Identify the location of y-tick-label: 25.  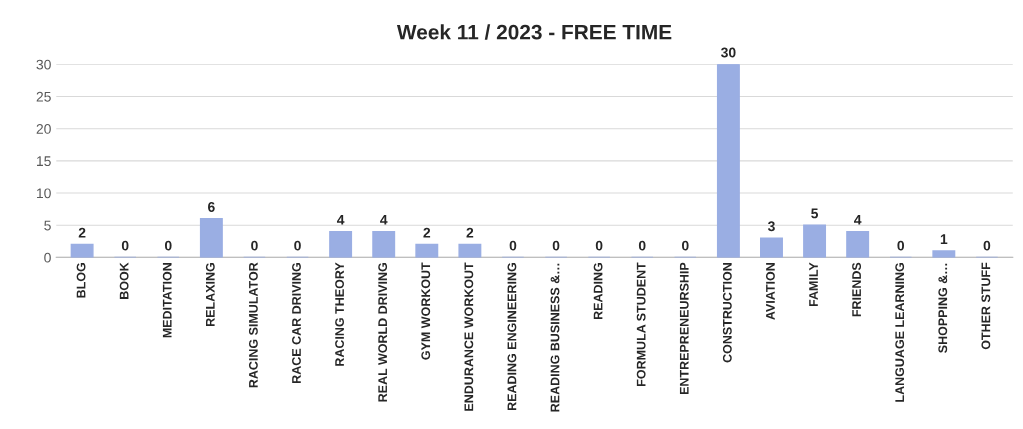
(43, 96).